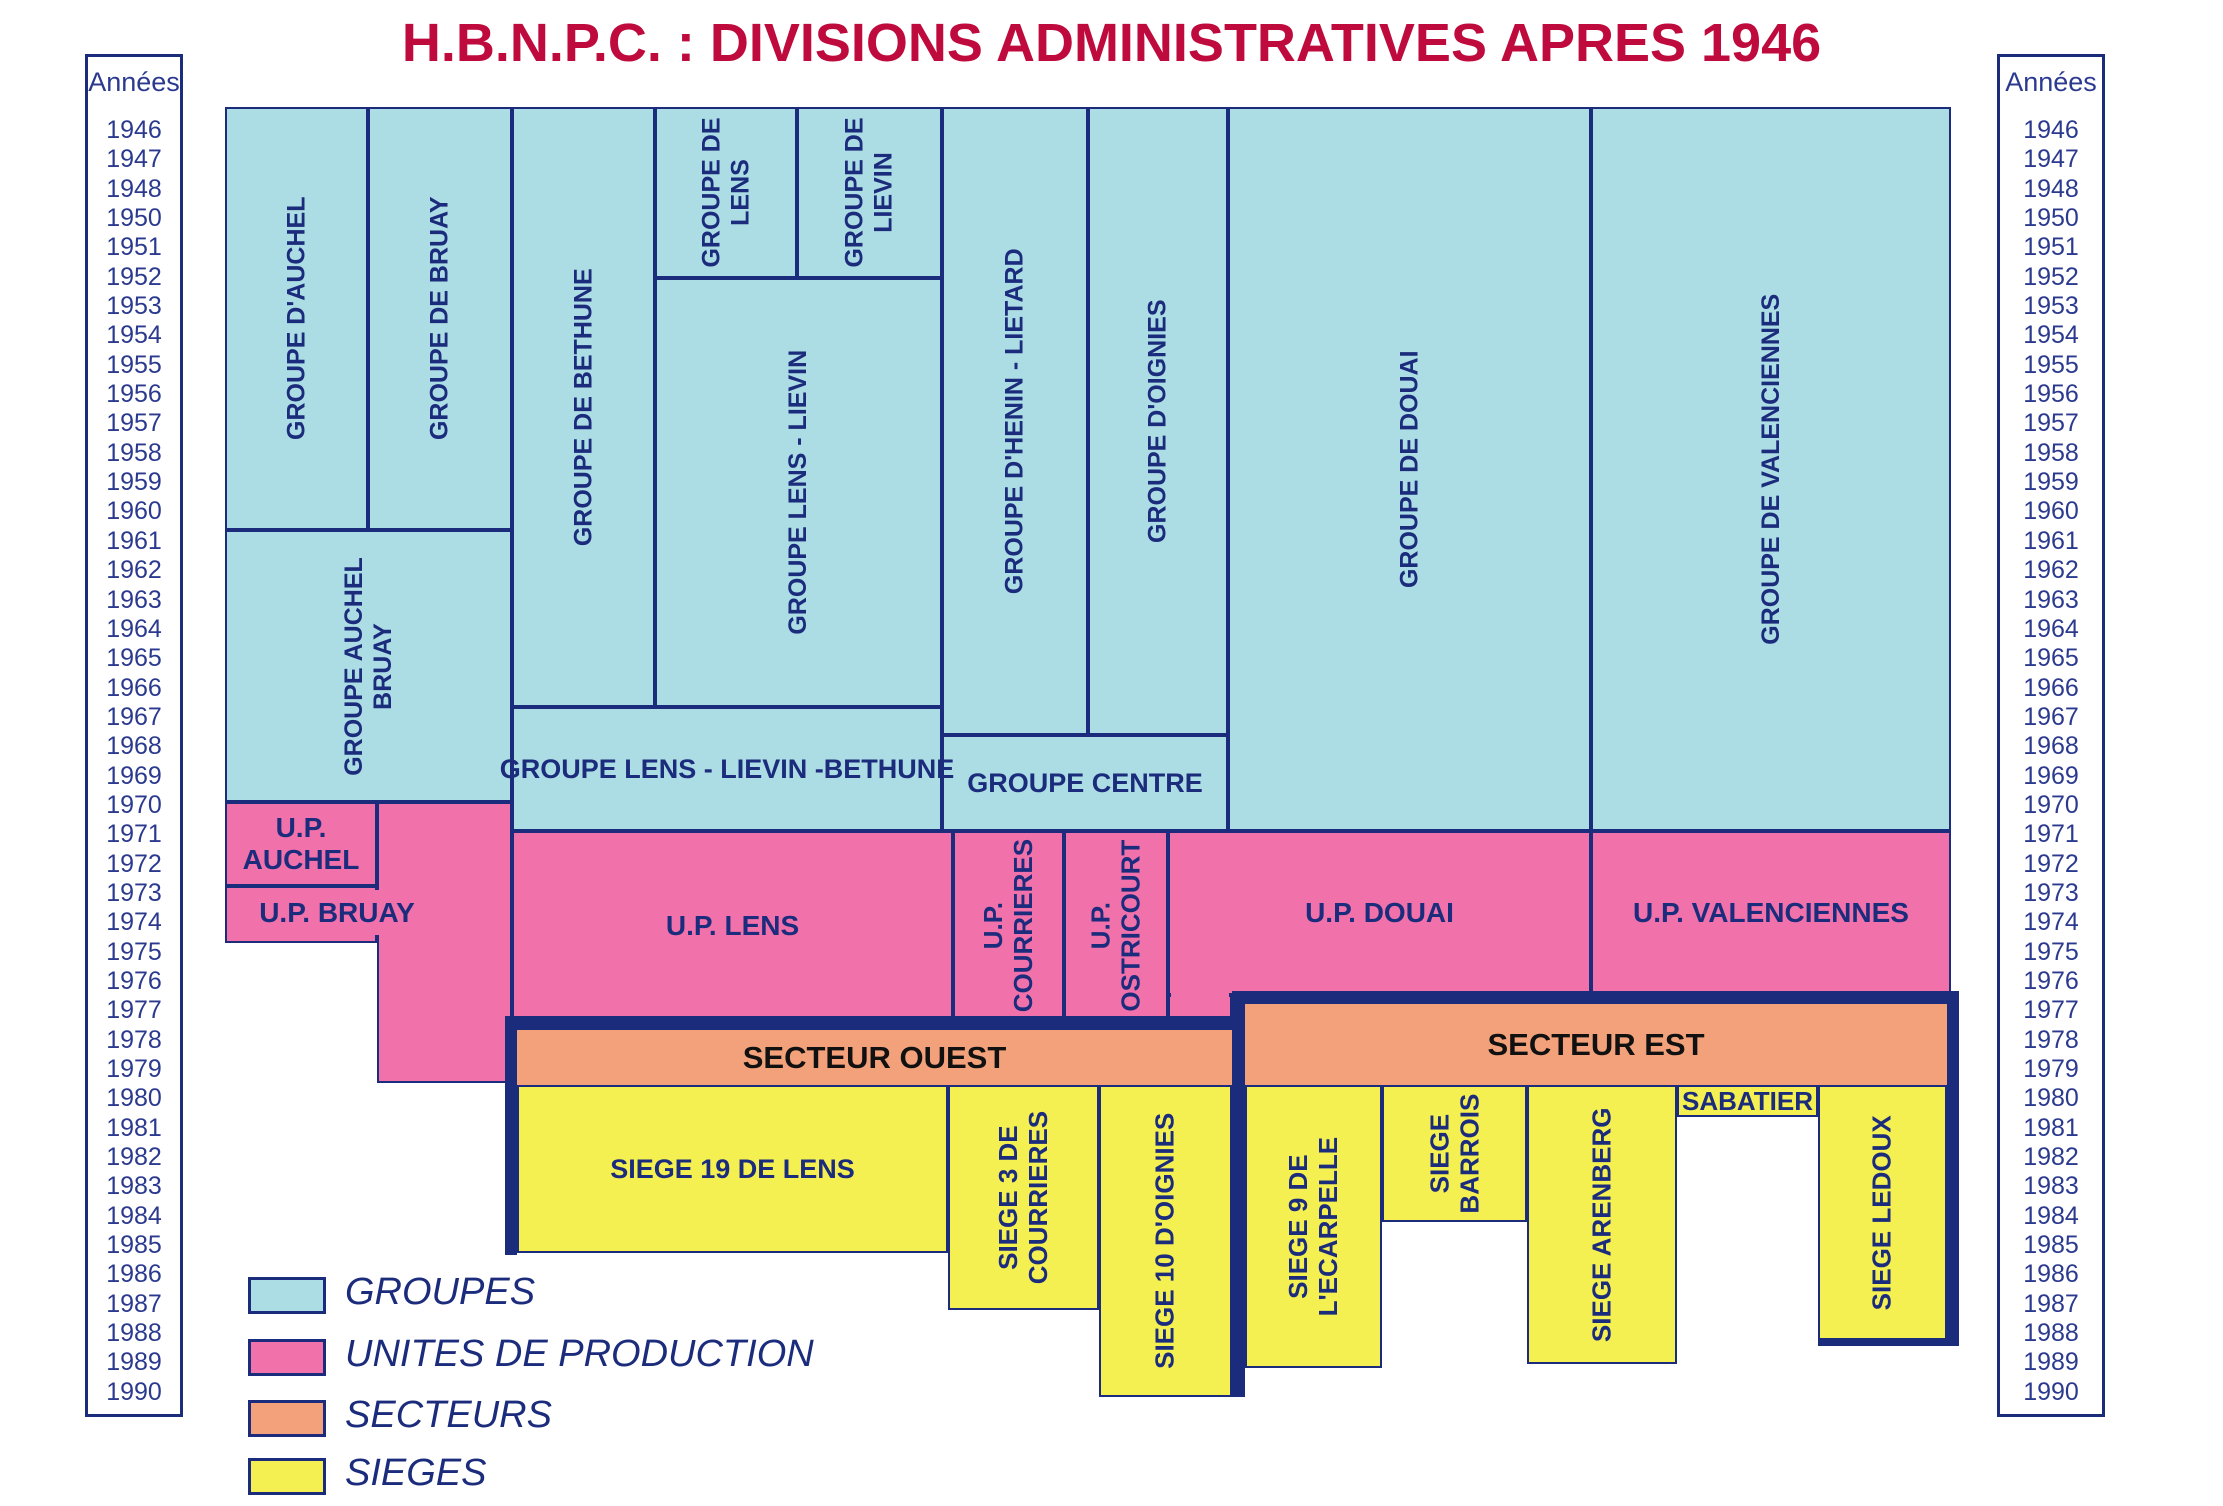 This screenshot has height=1506, width=2223. Describe the element at coordinates (287, 1357) in the screenshot. I see `legend-swatch-unites` at that location.